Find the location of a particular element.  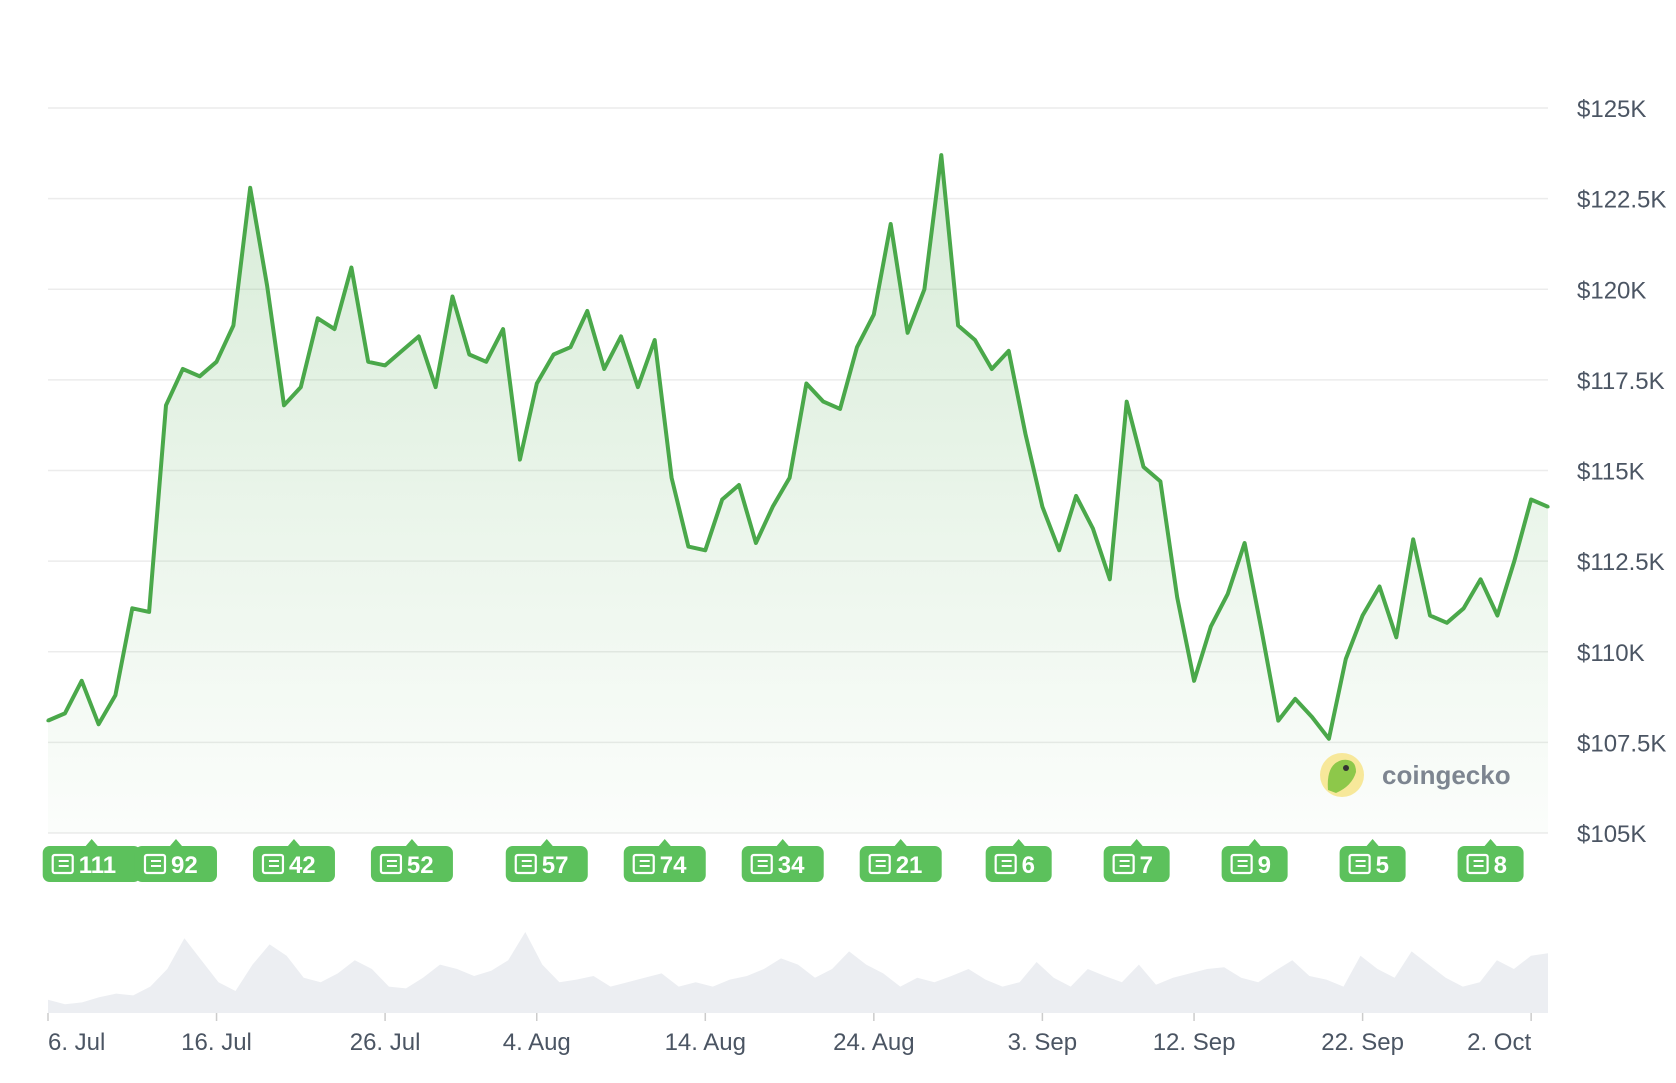

watermark-text: coingecko is located at coordinates (1446, 775).